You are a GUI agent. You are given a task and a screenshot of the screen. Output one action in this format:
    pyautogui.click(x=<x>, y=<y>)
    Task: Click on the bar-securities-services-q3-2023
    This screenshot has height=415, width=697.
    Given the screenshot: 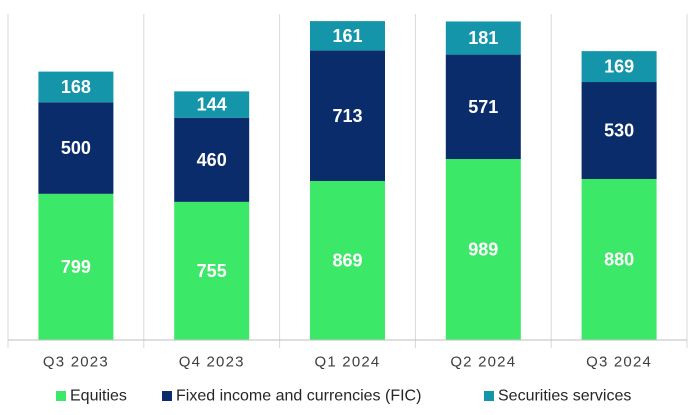 What is the action you would take?
    pyautogui.click(x=76, y=87)
    